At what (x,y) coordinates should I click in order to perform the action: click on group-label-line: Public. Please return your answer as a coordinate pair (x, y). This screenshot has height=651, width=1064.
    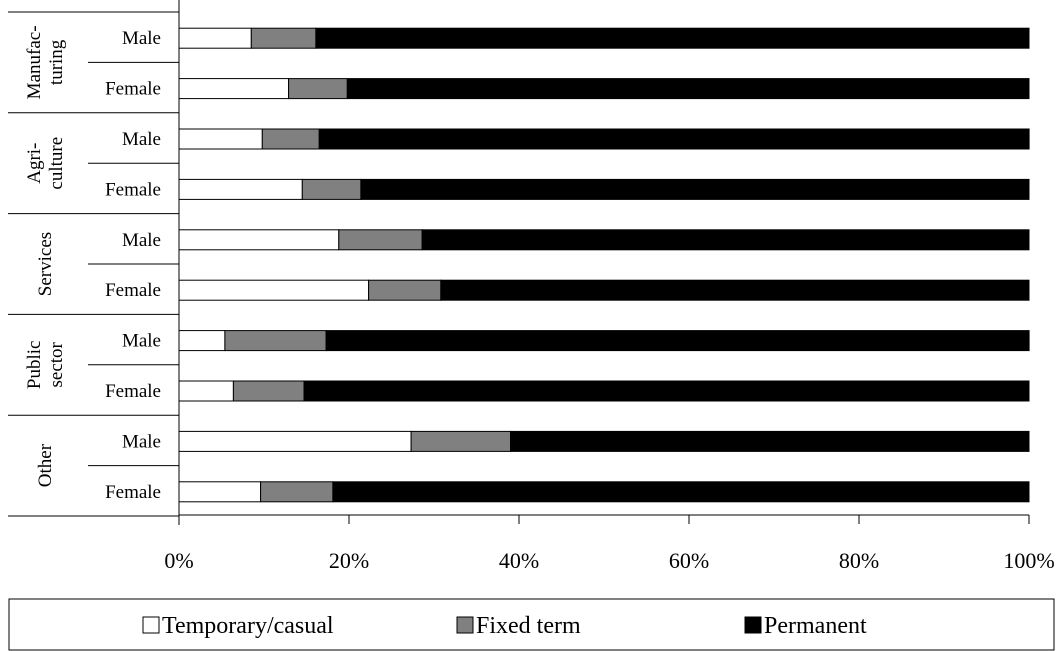
    Looking at the image, I should click on (34, 365).